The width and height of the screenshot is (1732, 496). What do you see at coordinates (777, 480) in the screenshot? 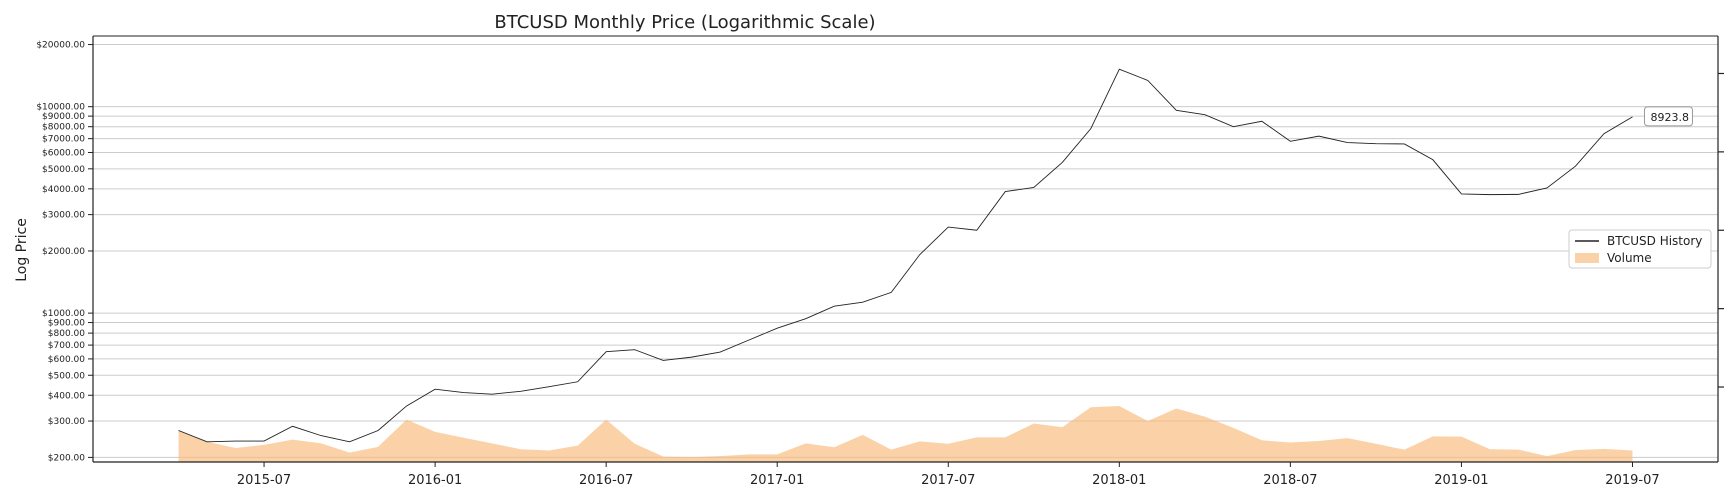
I see `x-tick-label: 2017-01` at bounding box center [777, 480].